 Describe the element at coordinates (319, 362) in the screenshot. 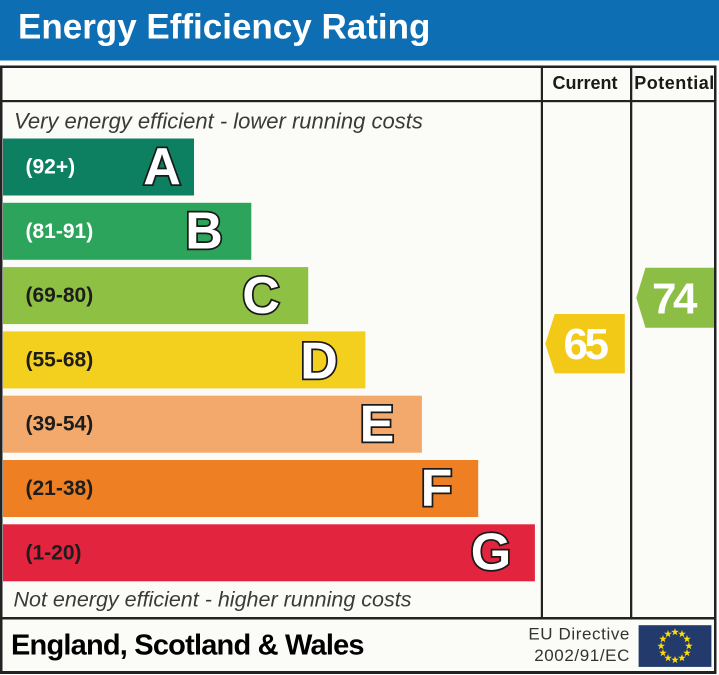

I see `svg-text: D` at that location.